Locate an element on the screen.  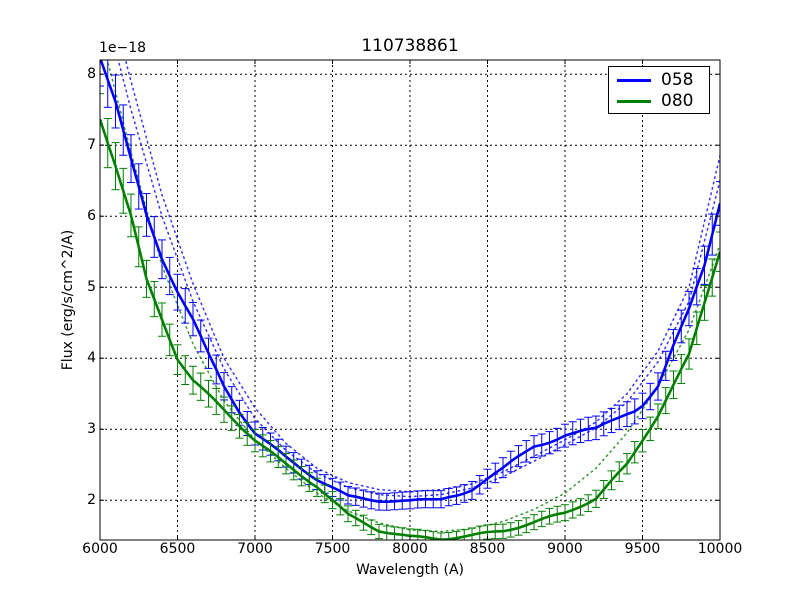
y-tick-label: 3 is located at coordinates (91, 429).